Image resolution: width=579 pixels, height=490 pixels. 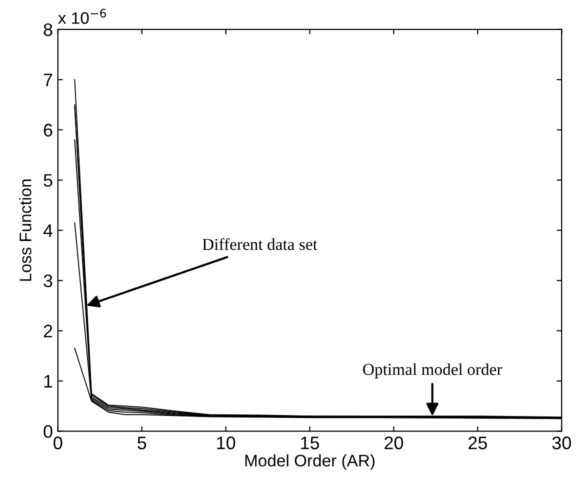 What do you see at coordinates (310, 443) in the screenshot?
I see `x-tick-label: 15` at bounding box center [310, 443].